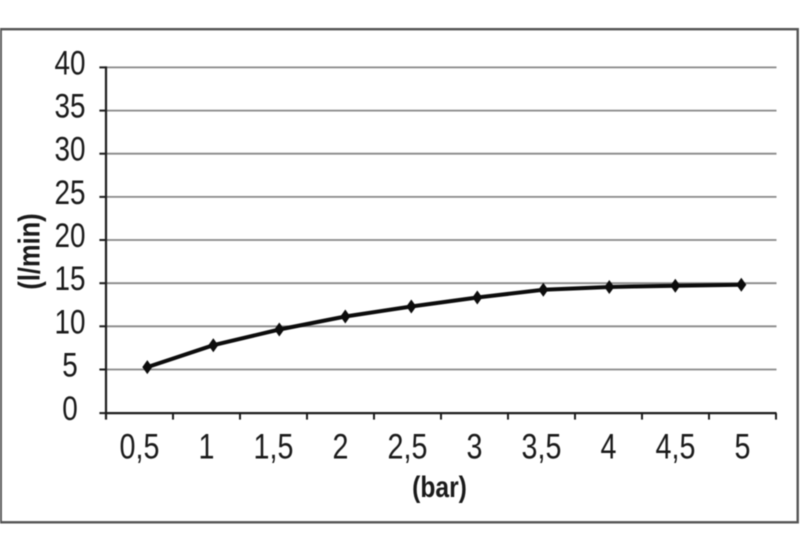 The image size is (800, 533). I want to click on svg-text: 15, so click(69, 279).